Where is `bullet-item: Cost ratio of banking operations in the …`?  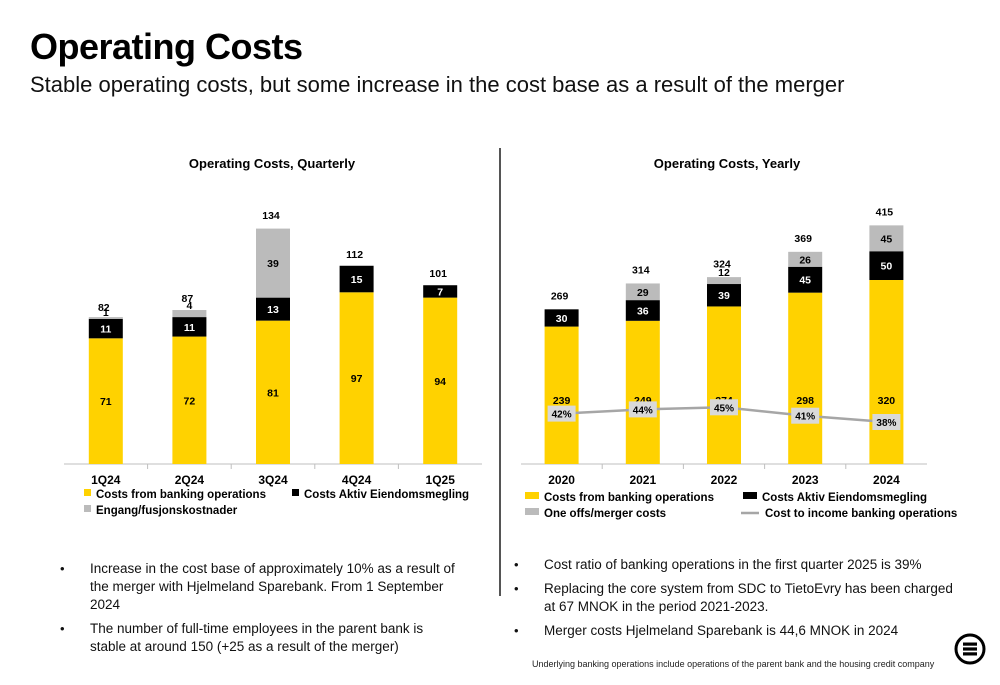 bullet-item: Cost ratio of banking operations in the … is located at coordinates (734, 565).